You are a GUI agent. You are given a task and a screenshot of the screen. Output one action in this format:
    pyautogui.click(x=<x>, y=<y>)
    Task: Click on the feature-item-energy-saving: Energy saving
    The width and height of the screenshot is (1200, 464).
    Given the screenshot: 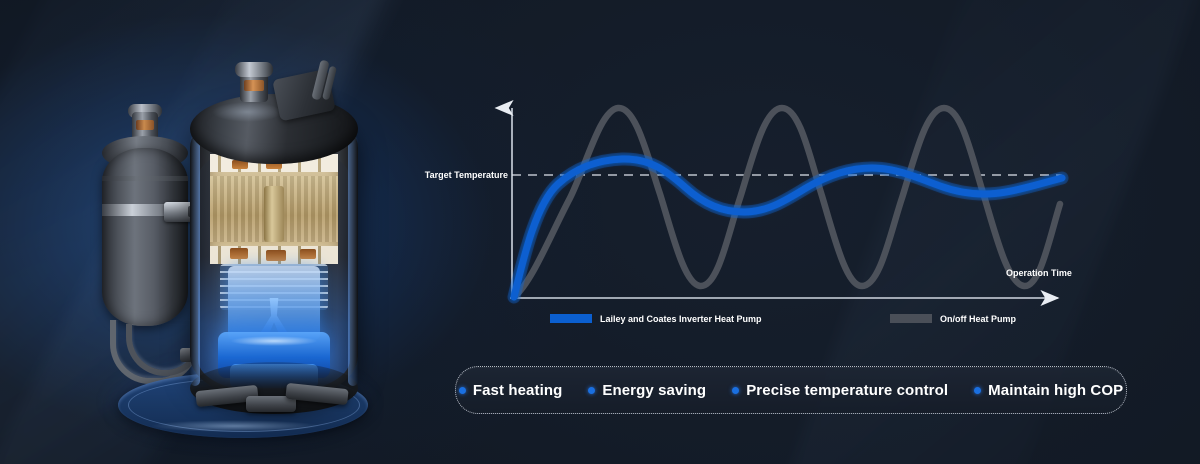 What is the action you would take?
    pyautogui.click(x=647, y=390)
    